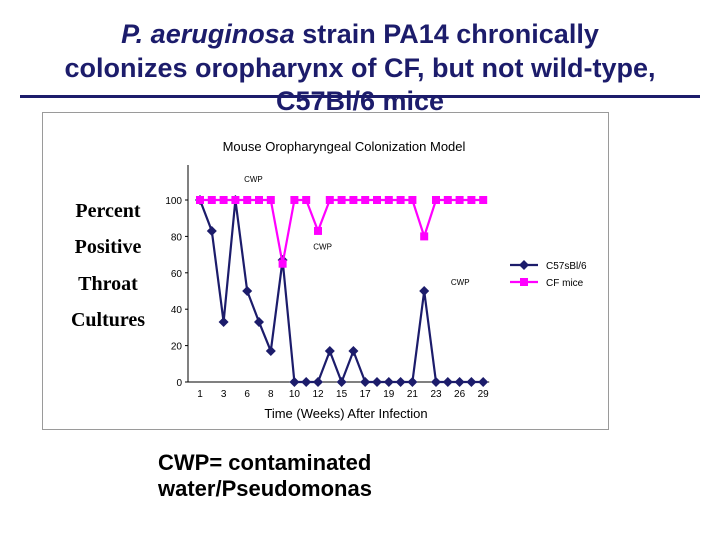  What do you see at coordinates (177, 274) in the screenshot?
I see `y-tick-label: 60` at bounding box center [177, 274].